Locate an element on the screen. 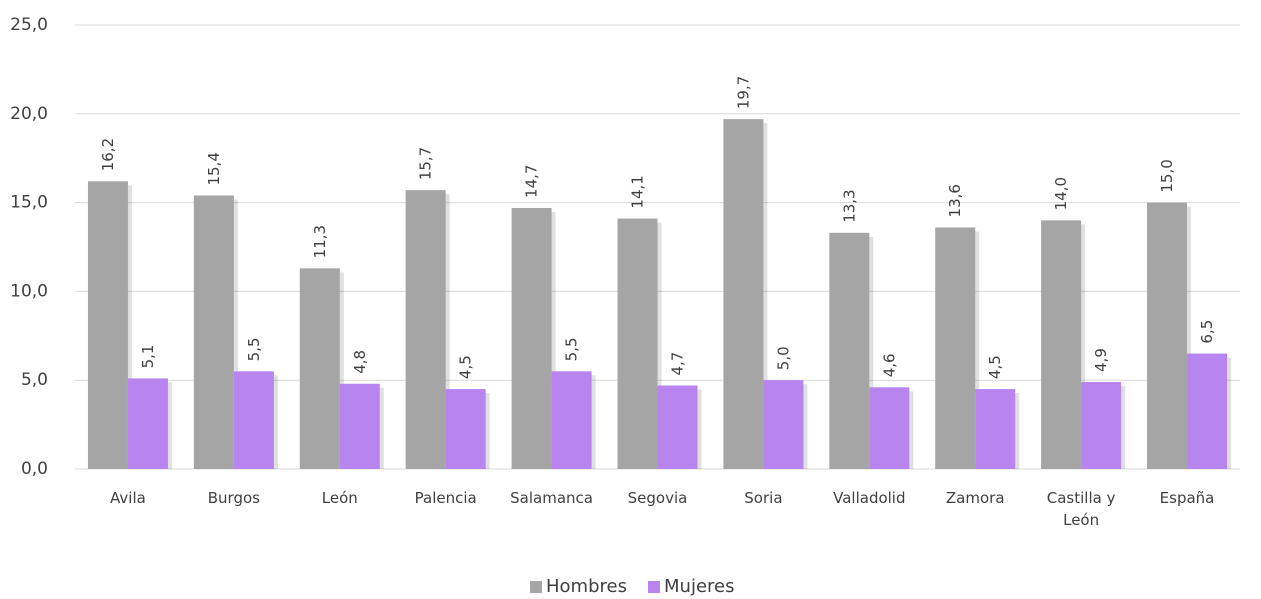  data-label: 19,7 is located at coordinates (743, 92).